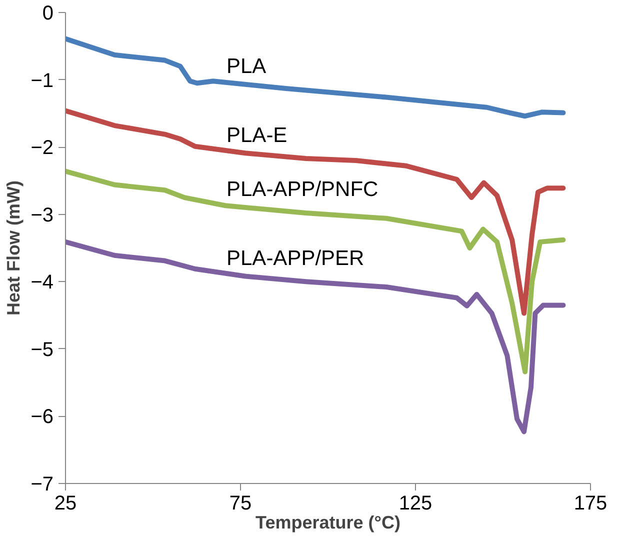 The width and height of the screenshot is (626, 540). I want to click on x-tick-label: 75, so click(240, 503).